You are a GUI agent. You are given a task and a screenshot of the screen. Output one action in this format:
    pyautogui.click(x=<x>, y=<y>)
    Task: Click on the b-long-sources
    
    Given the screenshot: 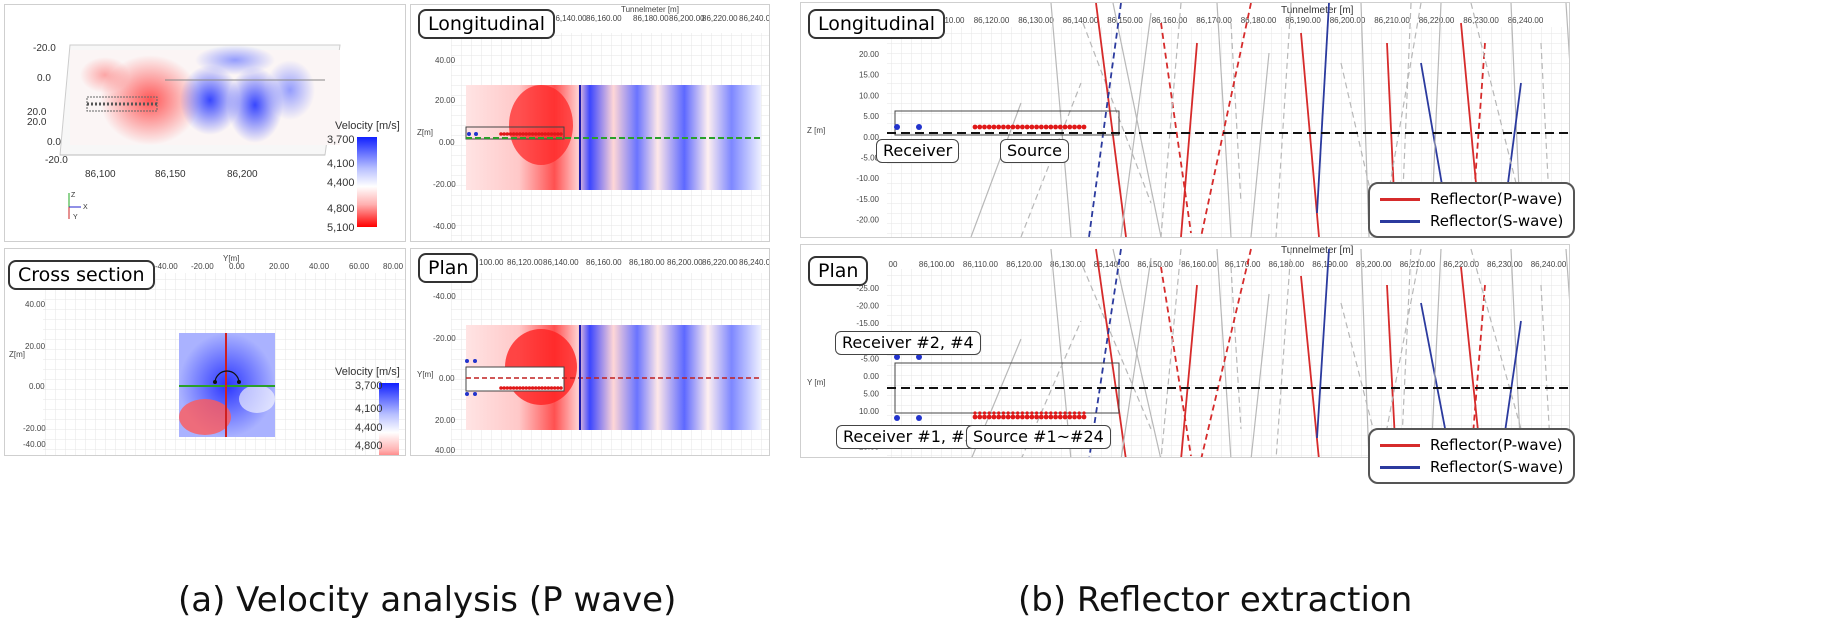 What is the action you would take?
    pyautogui.click(x=1029, y=127)
    